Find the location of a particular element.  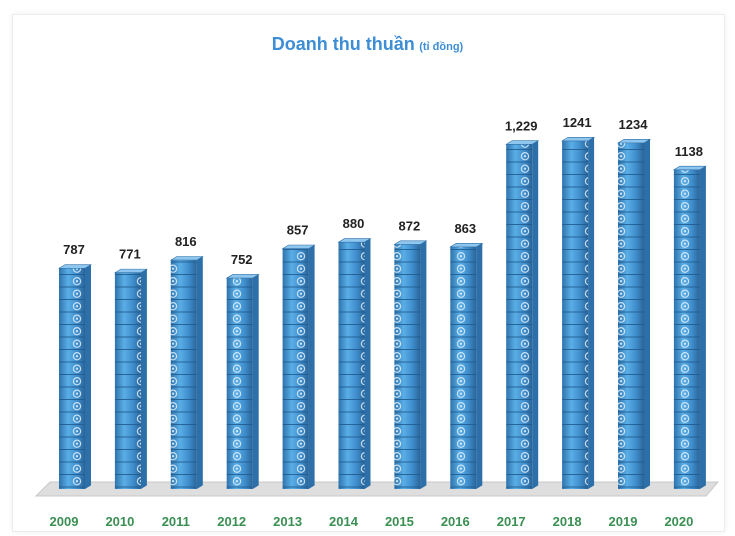

bar-2011 is located at coordinates (186, 372).